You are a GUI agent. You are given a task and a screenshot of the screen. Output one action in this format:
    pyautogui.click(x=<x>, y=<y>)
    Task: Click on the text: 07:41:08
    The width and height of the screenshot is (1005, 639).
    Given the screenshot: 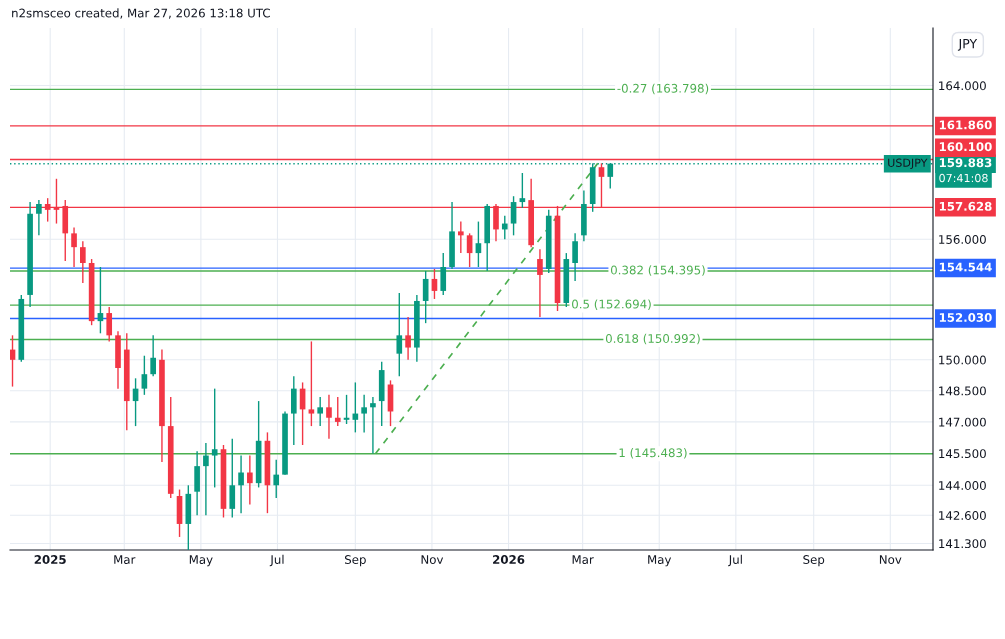 What is the action you would take?
    pyautogui.click(x=963, y=178)
    